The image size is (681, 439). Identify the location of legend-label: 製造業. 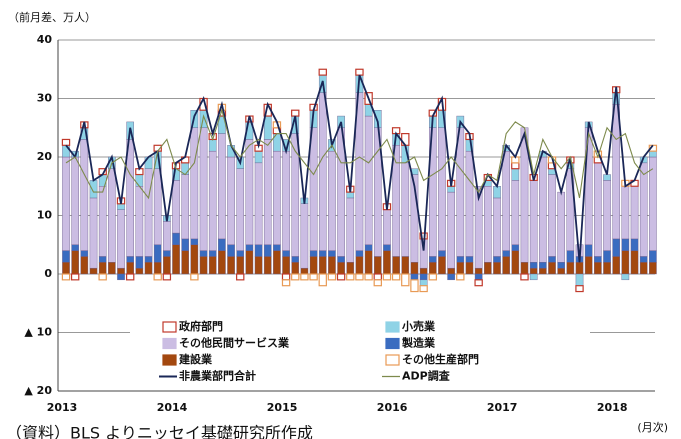
(418, 343).